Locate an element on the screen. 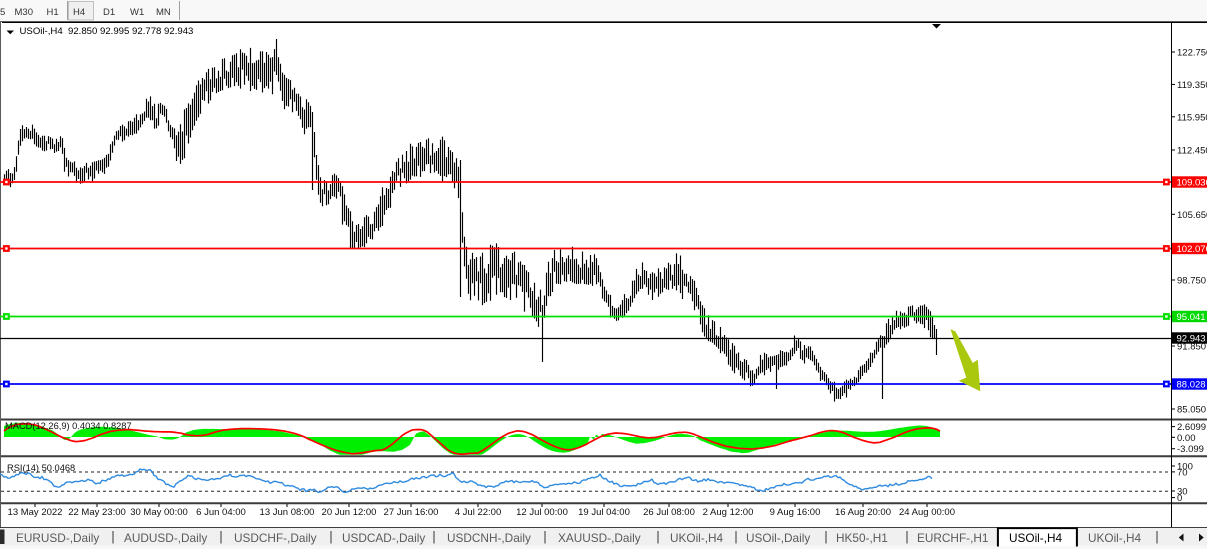 The width and height of the screenshot is (1207, 549). svg-text: 22 May 23:00 is located at coordinates (97, 512).